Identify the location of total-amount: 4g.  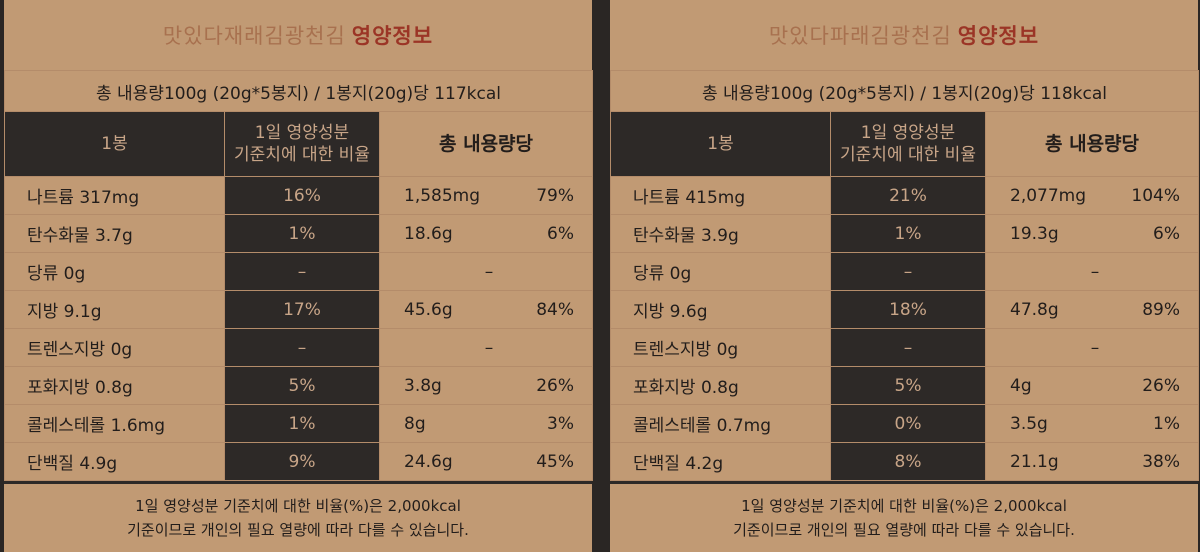
(1021, 385).